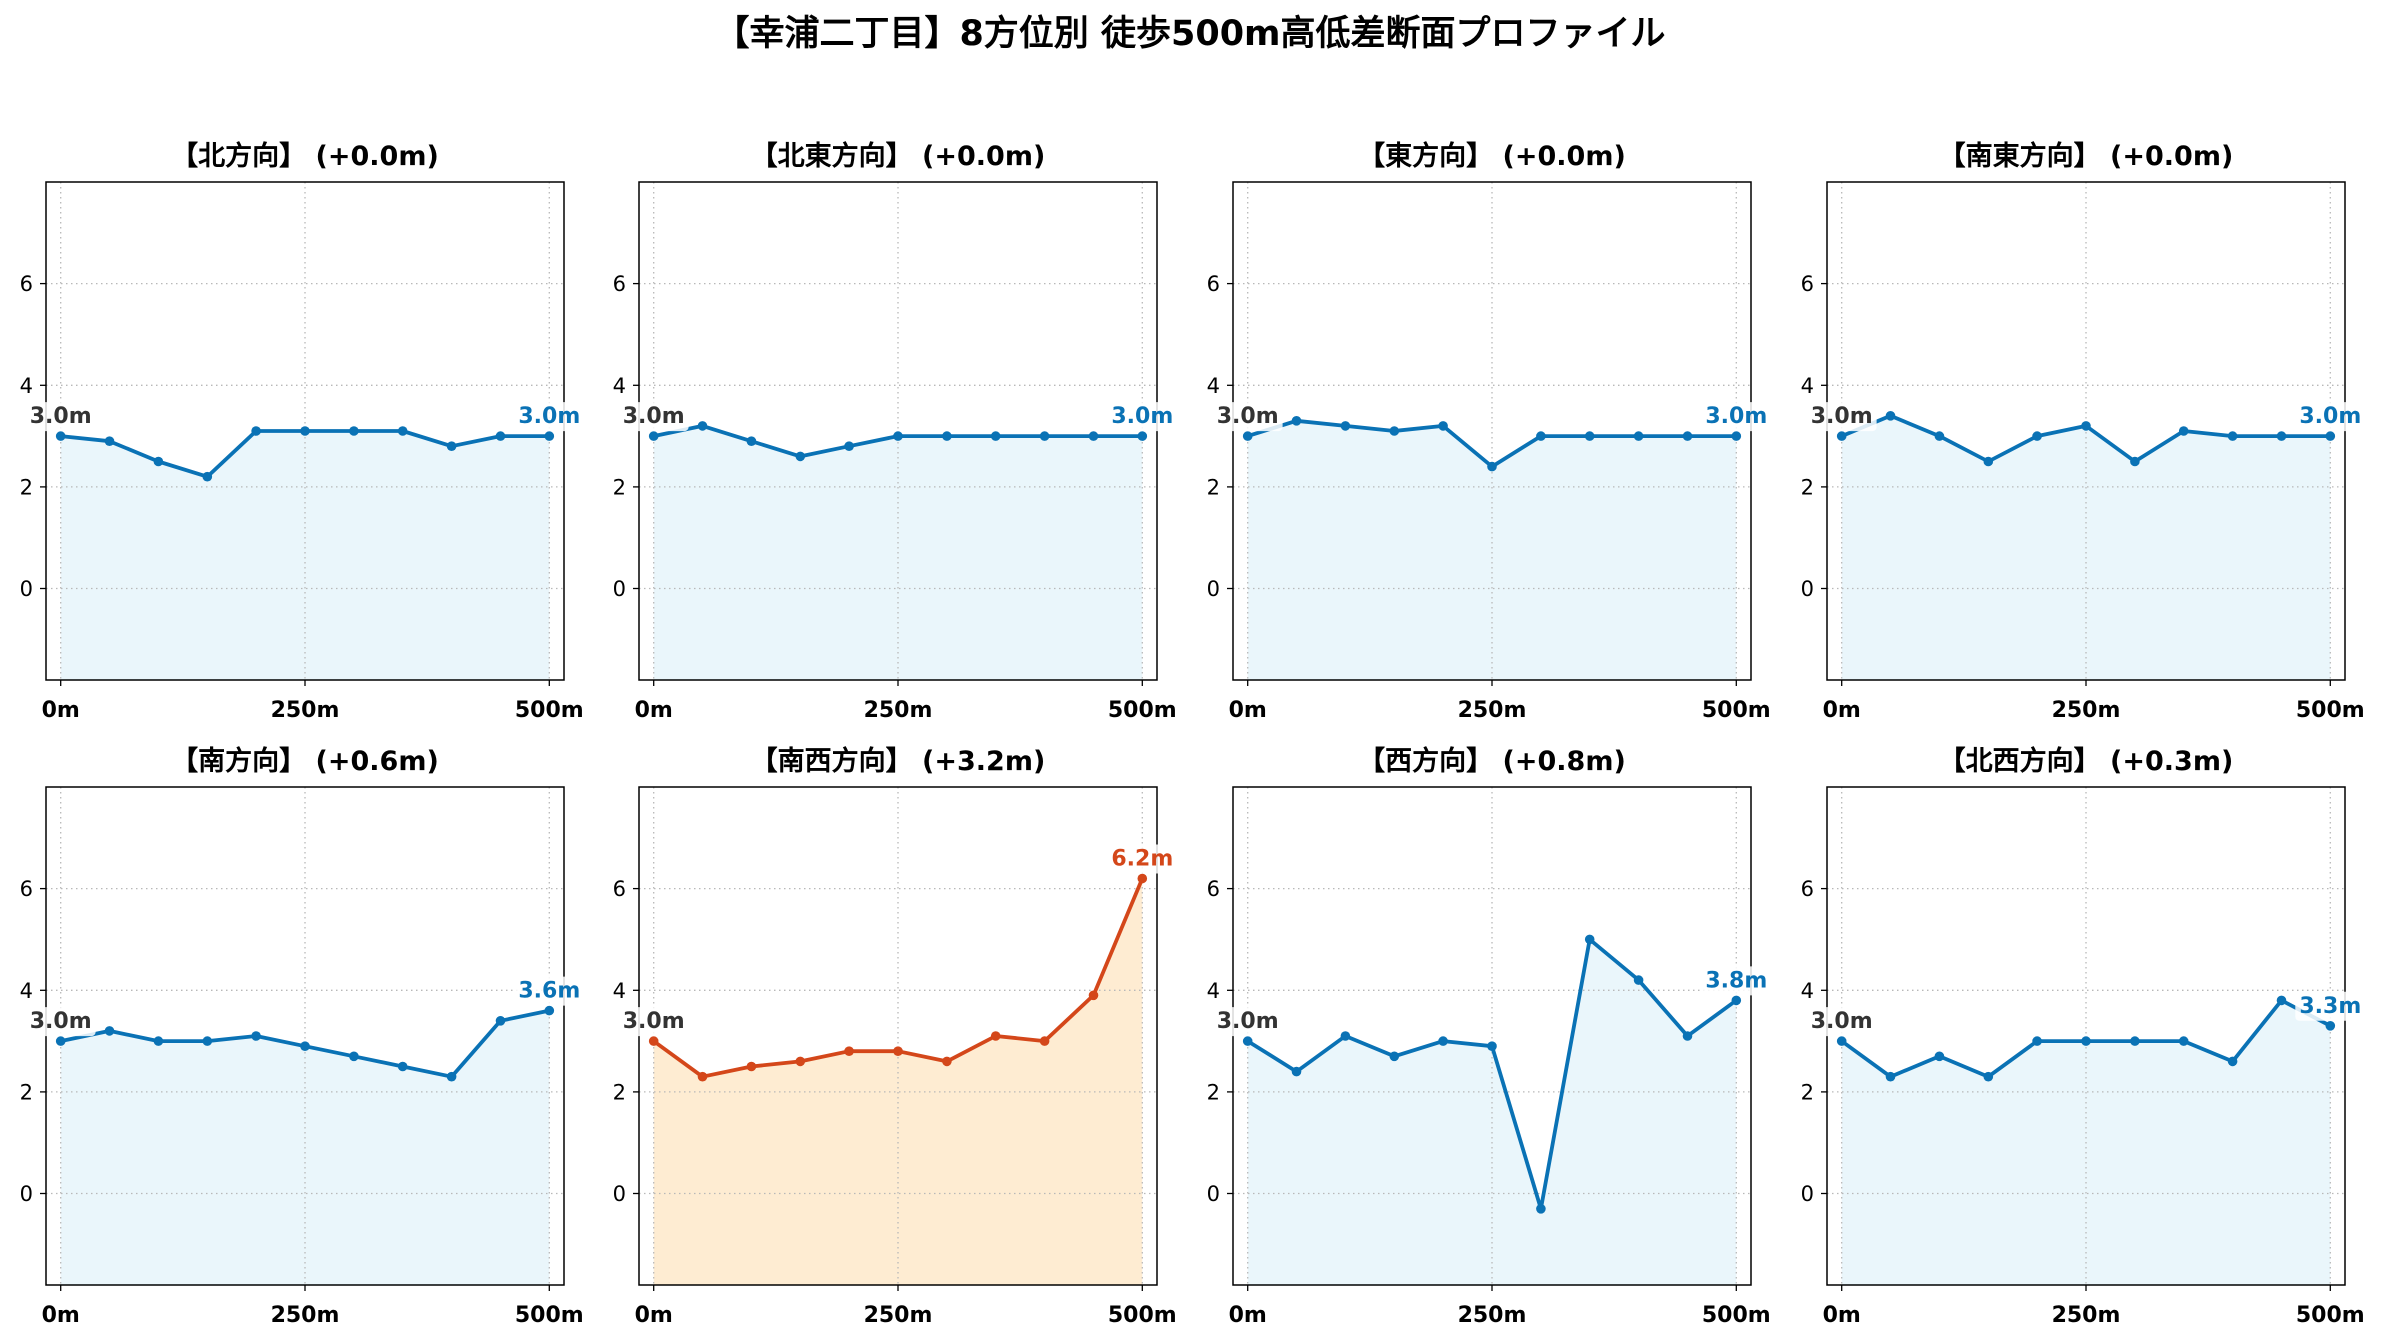  Describe the element at coordinates (305, 156) in the screenshot. I see `subplot-title: 【北方向】 (+0.0m)` at that location.